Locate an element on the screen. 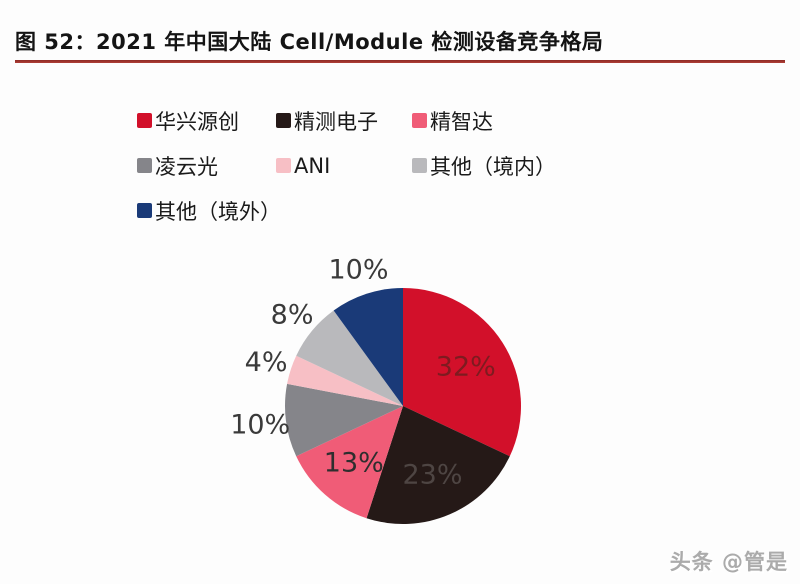  legend-item-0: 华兴源创 is located at coordinates (206, 121).